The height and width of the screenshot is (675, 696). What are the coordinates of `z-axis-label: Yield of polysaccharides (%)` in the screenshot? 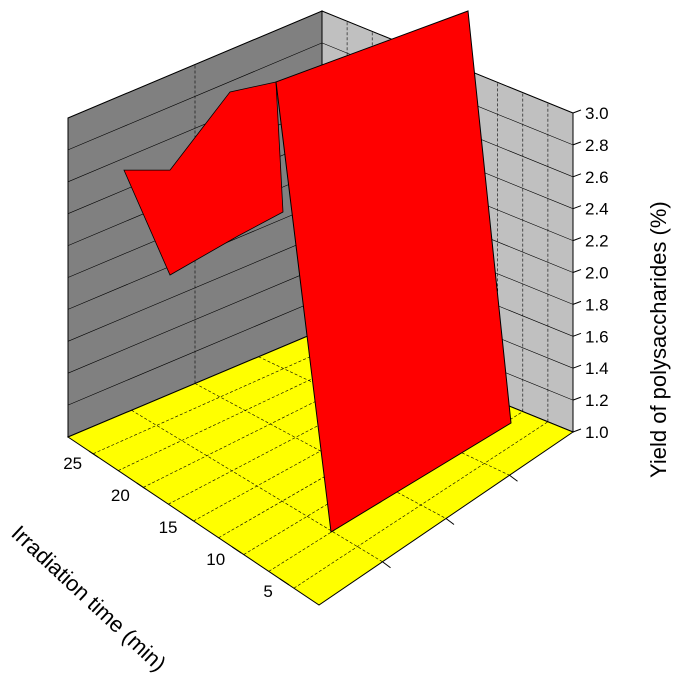 It's located at (658, 339).